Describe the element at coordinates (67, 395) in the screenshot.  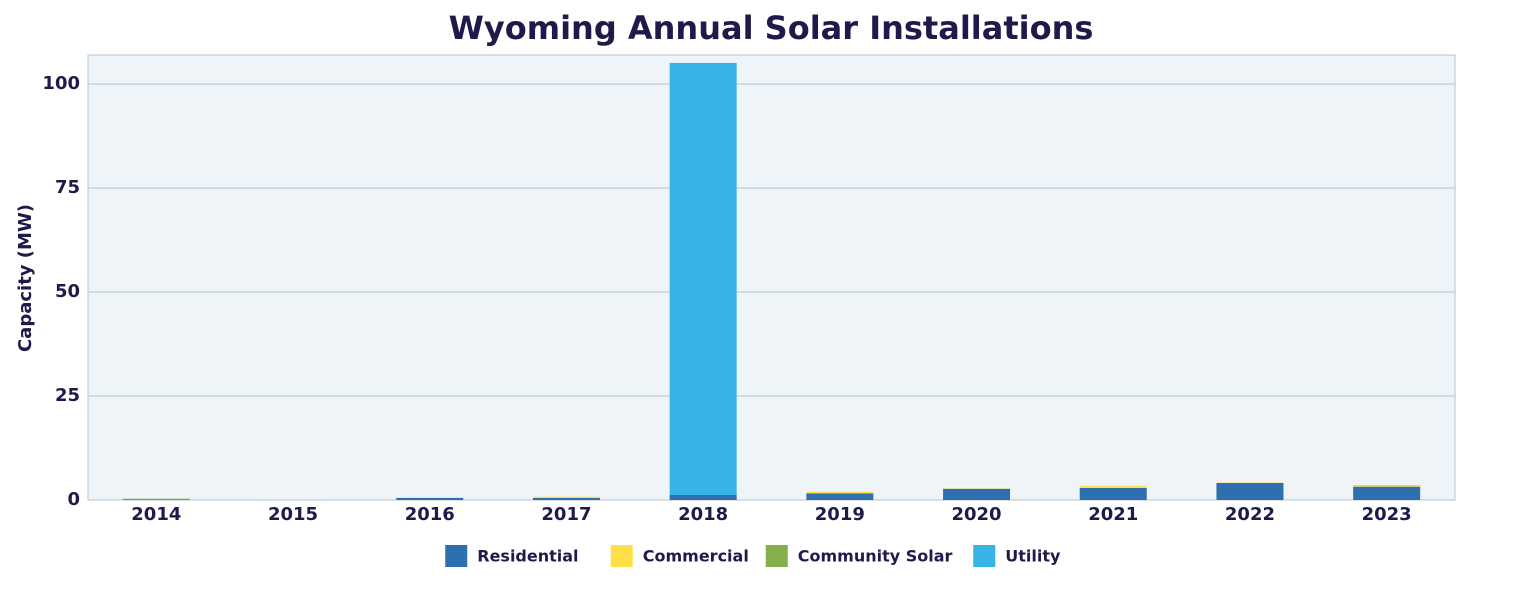
I see `y-tick-label: 25` at that location.